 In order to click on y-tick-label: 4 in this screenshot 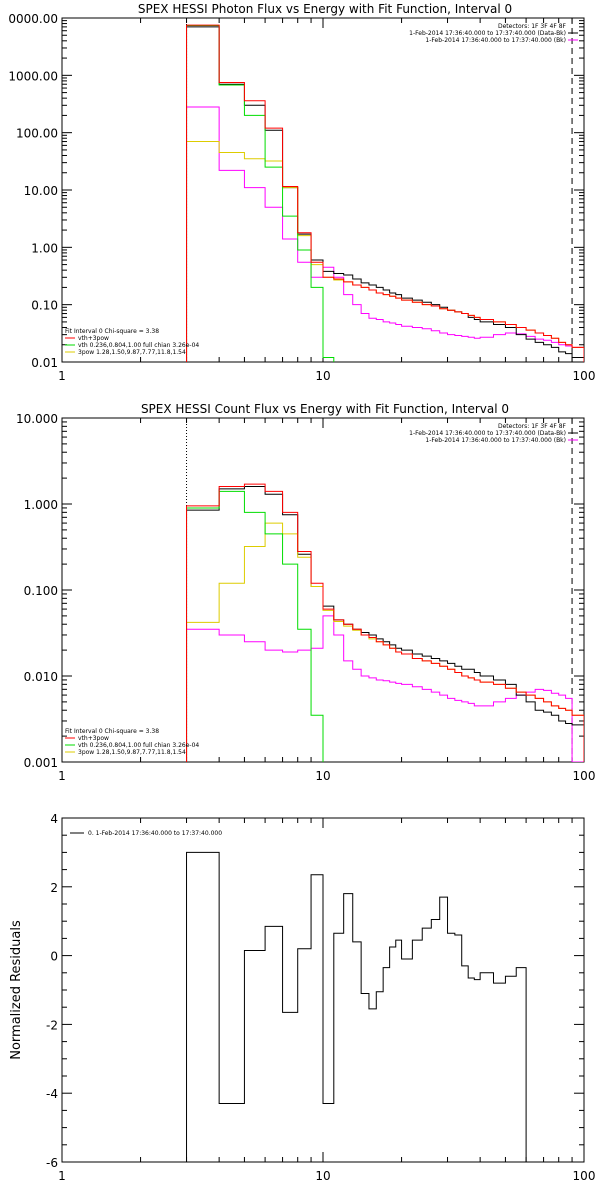, I will do `click(54, 819)`.